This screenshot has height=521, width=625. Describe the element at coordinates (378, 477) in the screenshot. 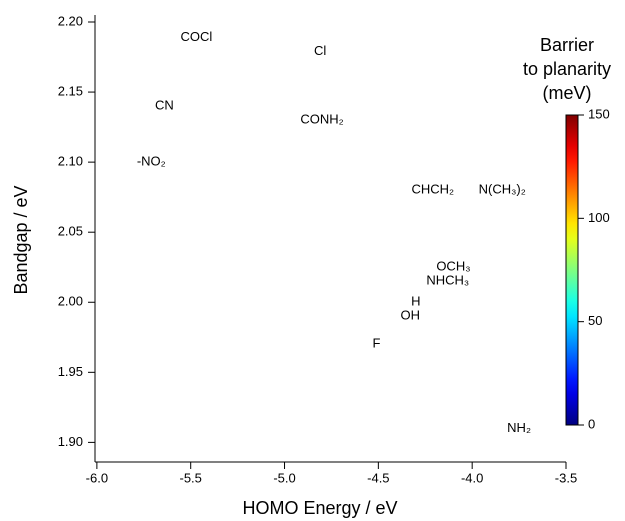

I see `x-tick-label: -4.5` at that location.